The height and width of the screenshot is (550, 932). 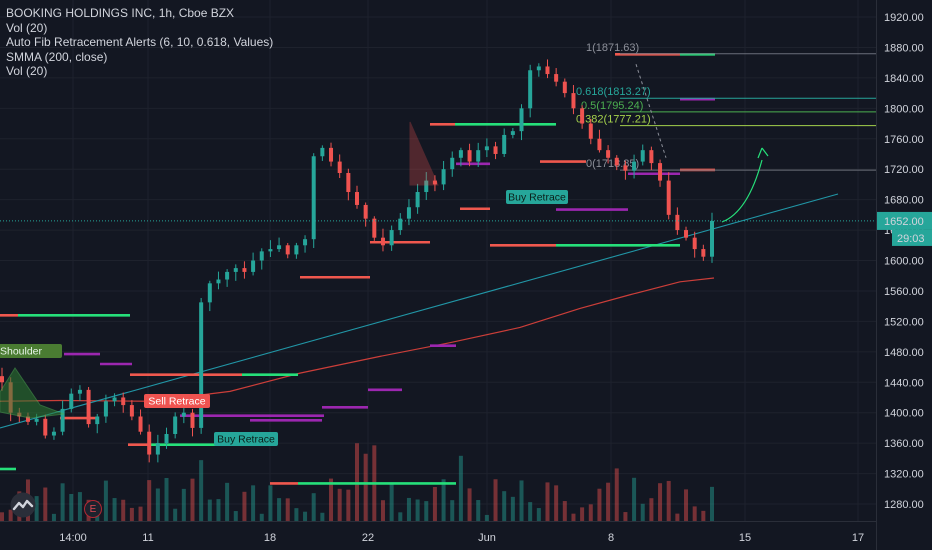 What do you see at coordinates (904, 505) in the screenshot?
I see `price-tick-label: 1280.00` at bounding box center [904, 505].